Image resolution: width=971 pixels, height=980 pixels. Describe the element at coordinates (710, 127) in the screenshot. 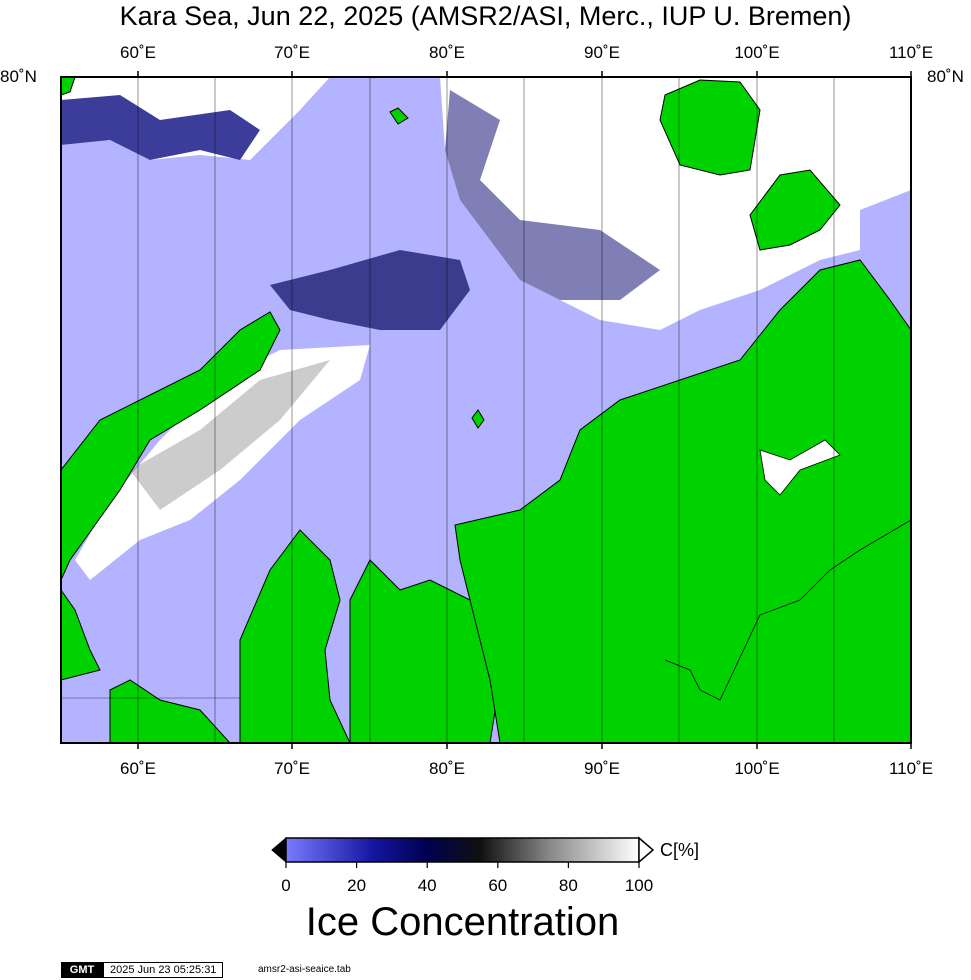

I see `land-severnaya-zemlya` at that location.